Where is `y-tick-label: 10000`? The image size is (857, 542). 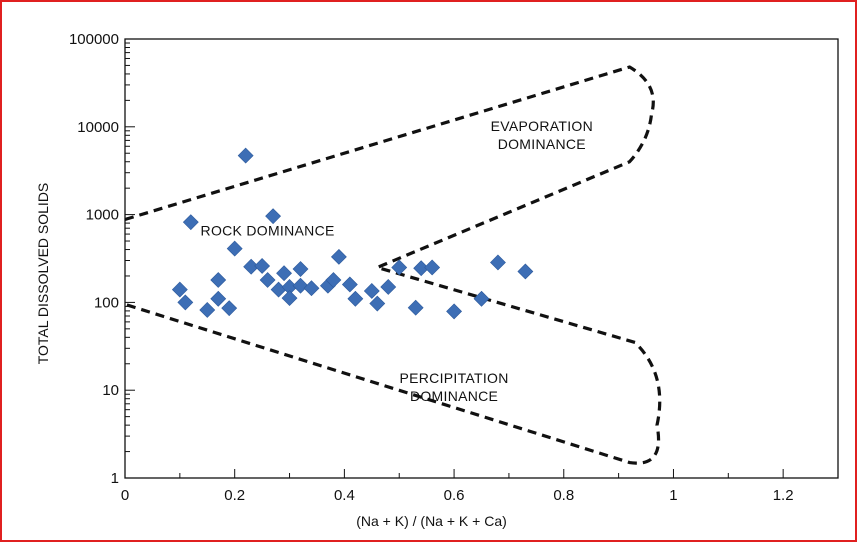 y-tick-label: 10000 is located at coordinates (98, 127).